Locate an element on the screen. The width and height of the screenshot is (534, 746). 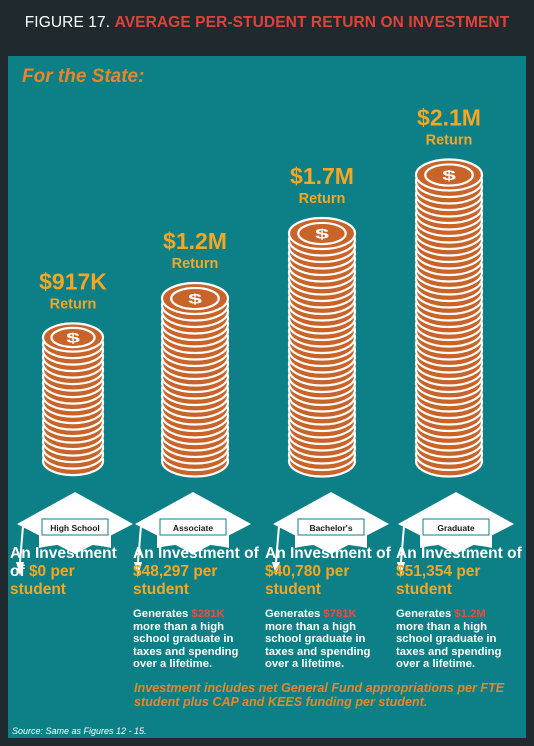
generates-amount: $781K is located at coordinates (340, 614).